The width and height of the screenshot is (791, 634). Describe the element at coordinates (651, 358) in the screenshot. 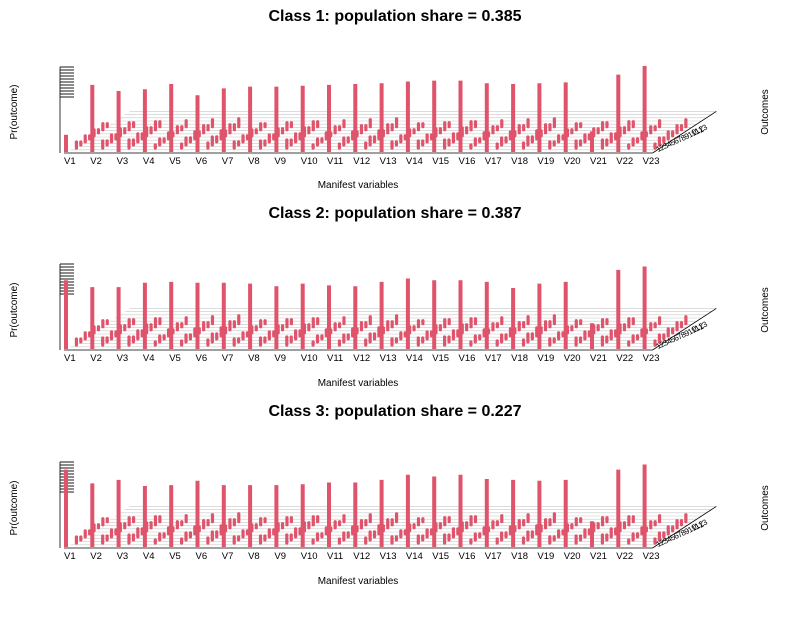

I see `x-tick-label: V23` at that location.